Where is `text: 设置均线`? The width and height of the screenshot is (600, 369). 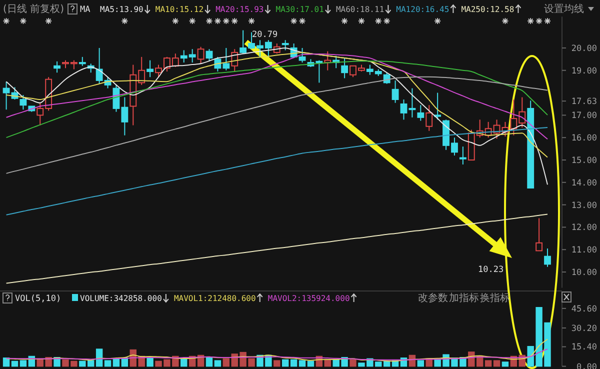
text: 设置均线 is located at coordinates (564, 9).